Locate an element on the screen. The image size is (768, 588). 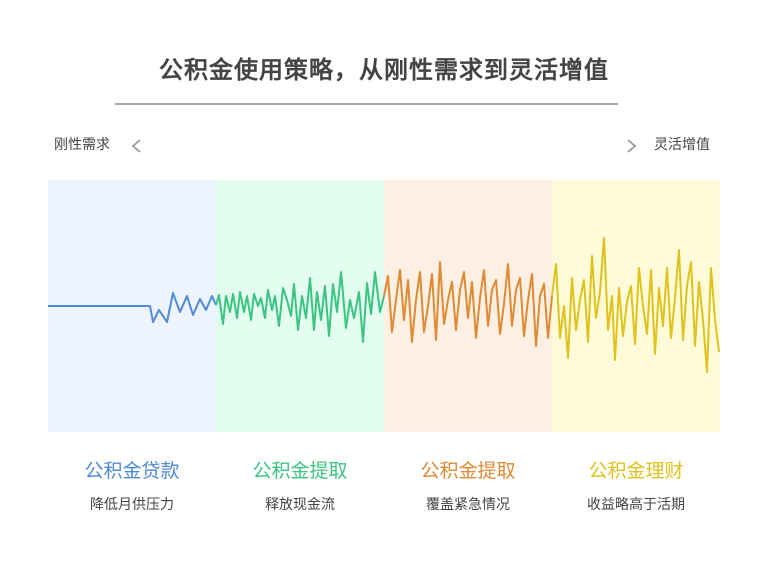
chevron-left-icon is located at coordinates (136, 146).